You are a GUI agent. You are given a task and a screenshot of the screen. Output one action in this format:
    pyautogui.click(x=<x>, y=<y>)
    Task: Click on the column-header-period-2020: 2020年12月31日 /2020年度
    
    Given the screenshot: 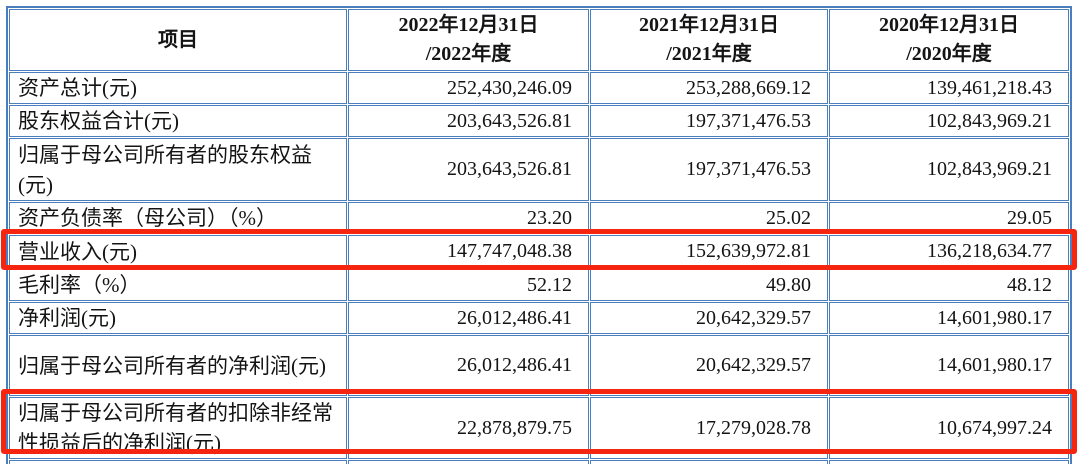 What is the action you would take?
    pyautogui.click(x=949, y=40)
    